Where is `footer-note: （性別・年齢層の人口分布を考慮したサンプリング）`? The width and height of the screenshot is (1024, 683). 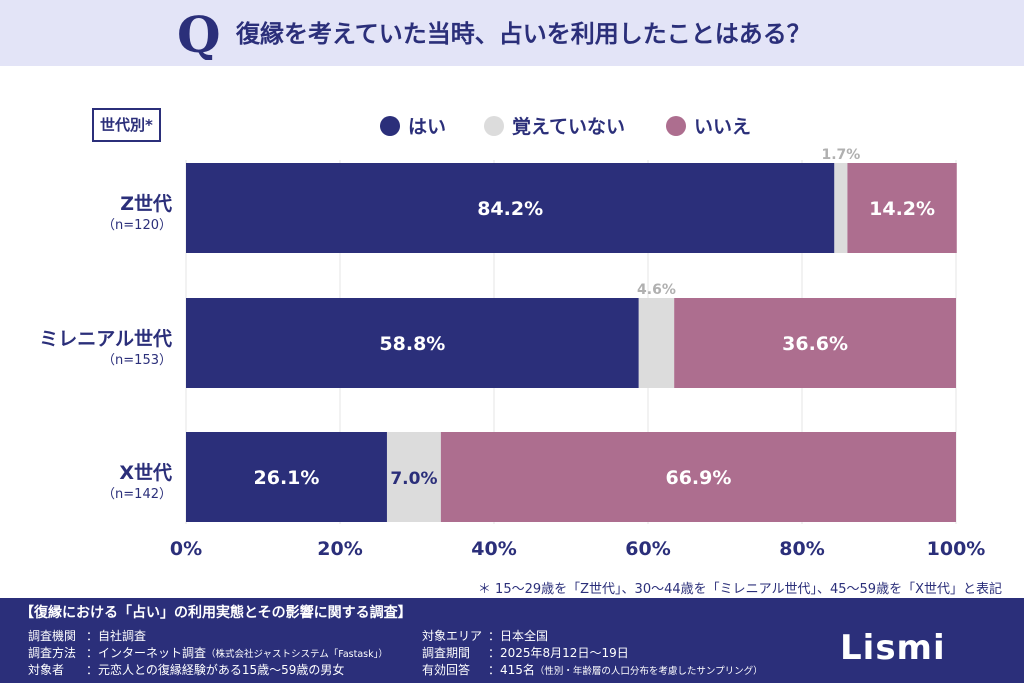
footer-note: （性別・年齢層の人口分布を考慮したサンプリング） is located at coordinates (648, 671).